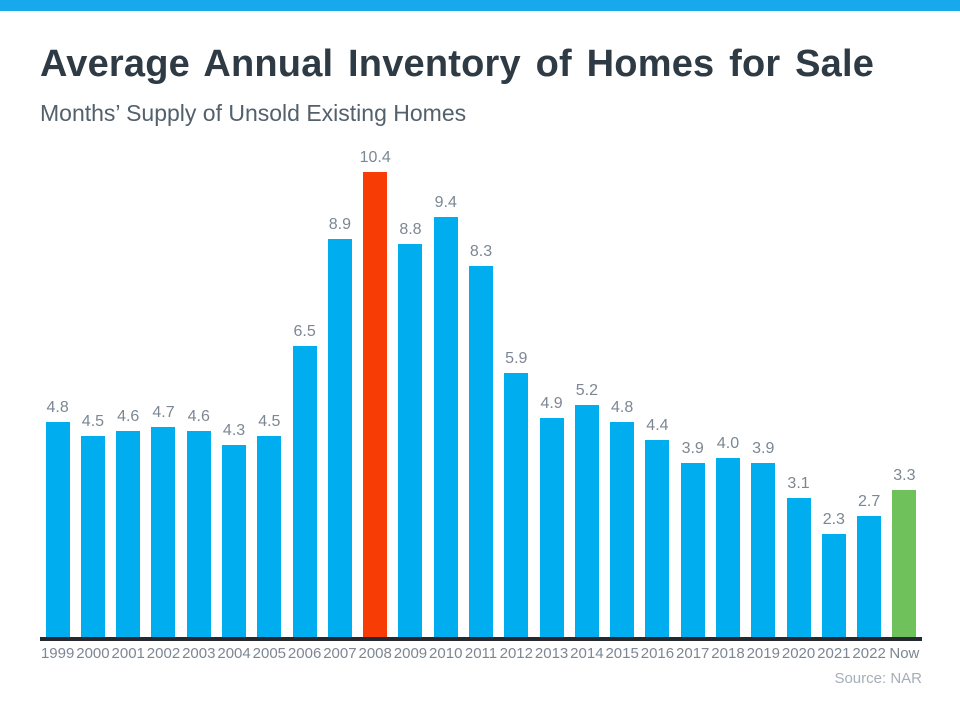 The width and height of the screenshot is (960, 720). What do you see at coordinates (410, 229) in the screenshot?
I see `bar-value-label: 8.8` at bounding box center [410, 229].